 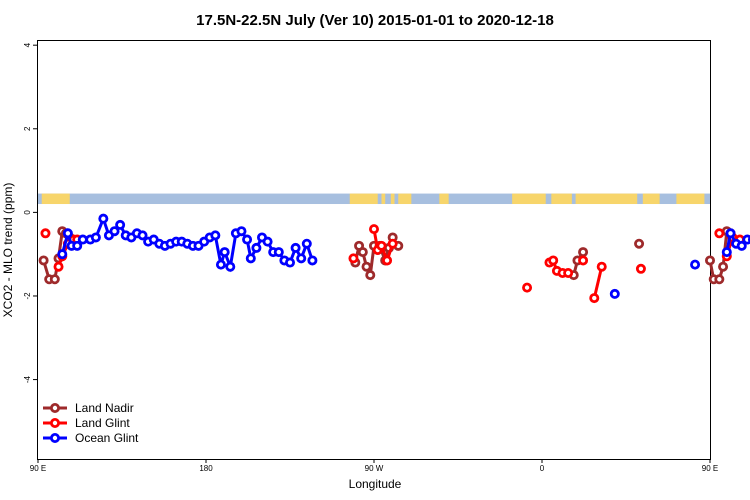 I want to click on legend-land-nadir-label: Land Nadir, so click(x=104, y=408).